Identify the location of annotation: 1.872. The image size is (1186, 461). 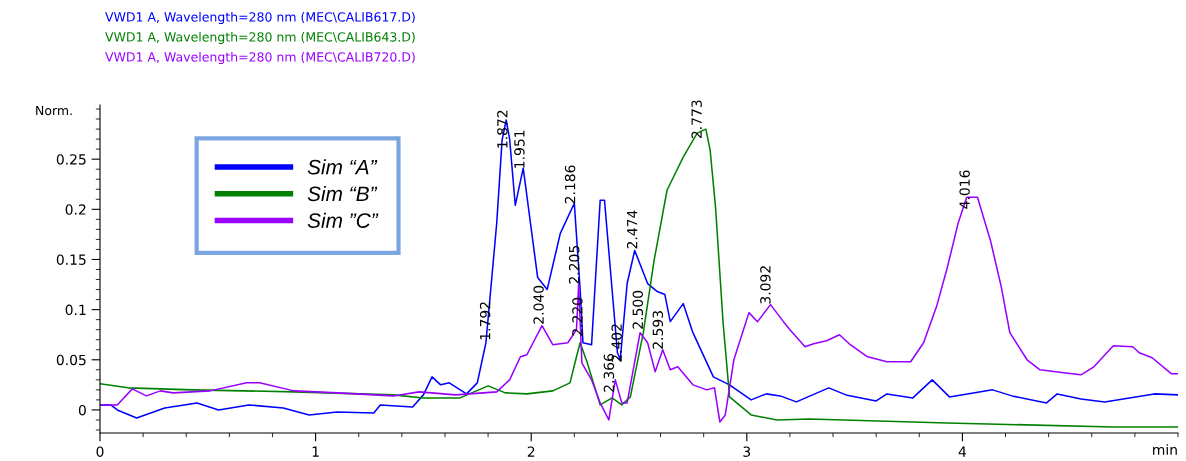
(502, 129).